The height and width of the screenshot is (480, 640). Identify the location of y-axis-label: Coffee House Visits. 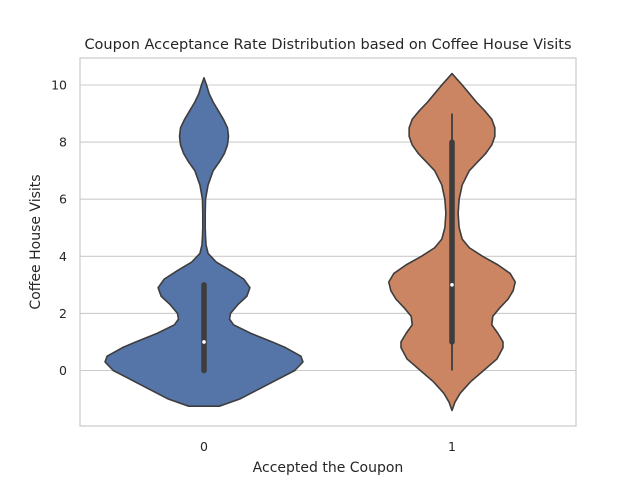
(36, 241).